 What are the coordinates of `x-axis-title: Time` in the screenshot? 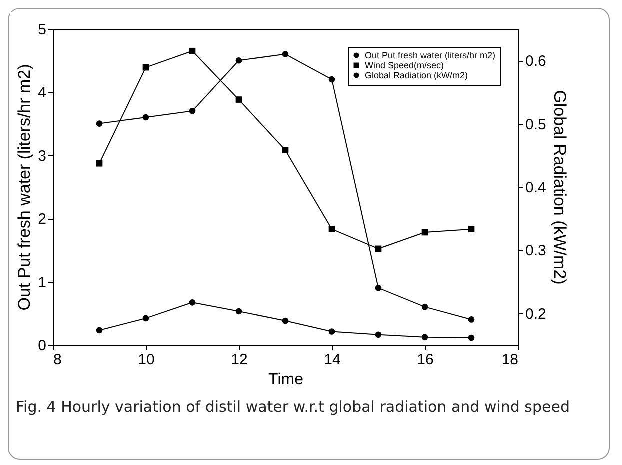 It's located at (286, 380).